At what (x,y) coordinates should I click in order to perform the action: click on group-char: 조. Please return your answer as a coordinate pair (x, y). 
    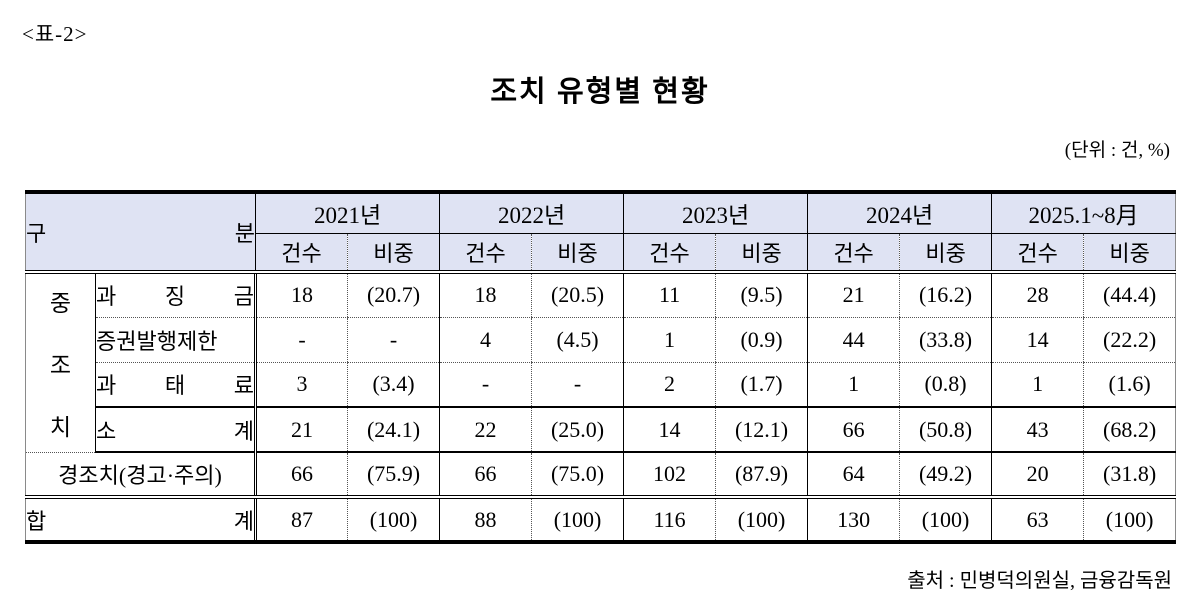
    Looking at the image, I should click on (60, 365).